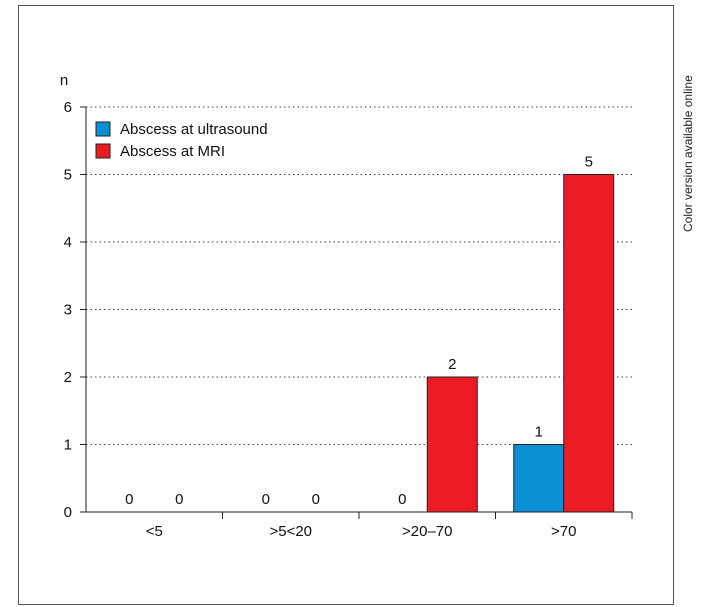 This screenshot has width=703, height=607. Describe the element at coordinates (68, 107) in the screenshot. I see `y-tick-label: 6` at that location.